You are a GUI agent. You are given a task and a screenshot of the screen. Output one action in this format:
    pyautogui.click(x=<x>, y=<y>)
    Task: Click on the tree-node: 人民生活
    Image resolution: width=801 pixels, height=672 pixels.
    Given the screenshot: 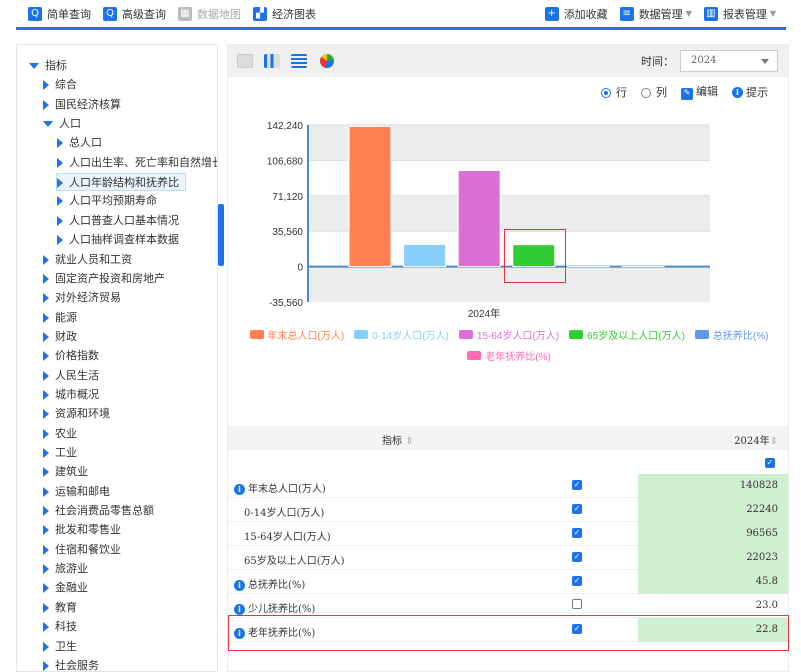 What is the action you would take?
    pyautogui.click(x=71, y=376)
    